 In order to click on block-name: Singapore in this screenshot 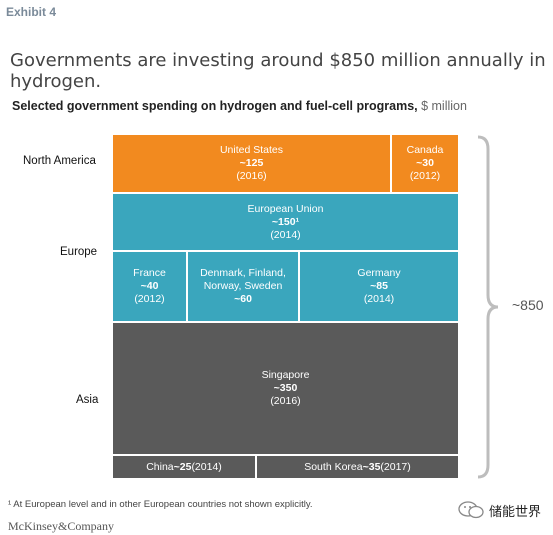, I will do `click(285, 375)`.